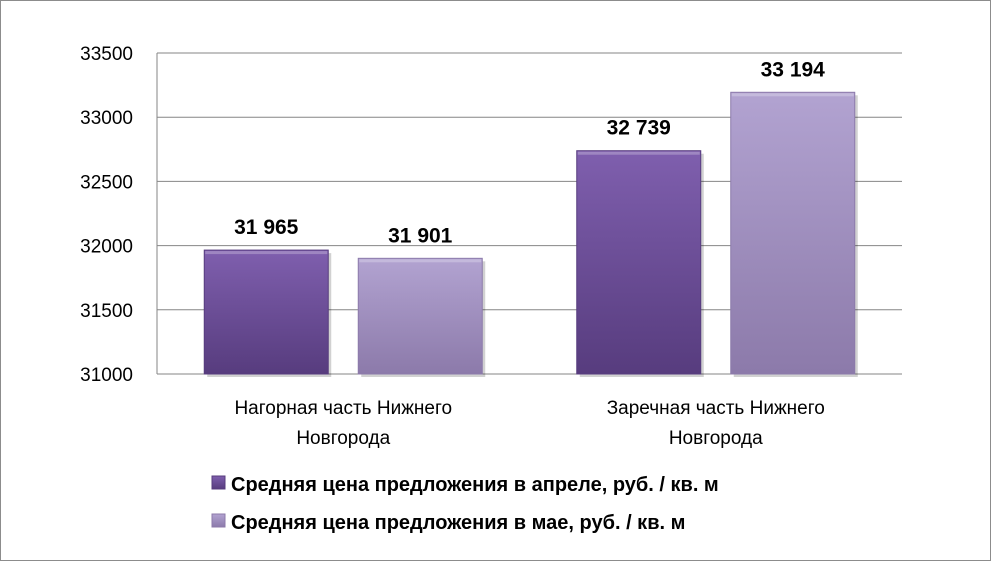 Image resolution: width=991 pixels, height=561 pixels. I want to click on y-tick-label: 31500, so click(106, 311).